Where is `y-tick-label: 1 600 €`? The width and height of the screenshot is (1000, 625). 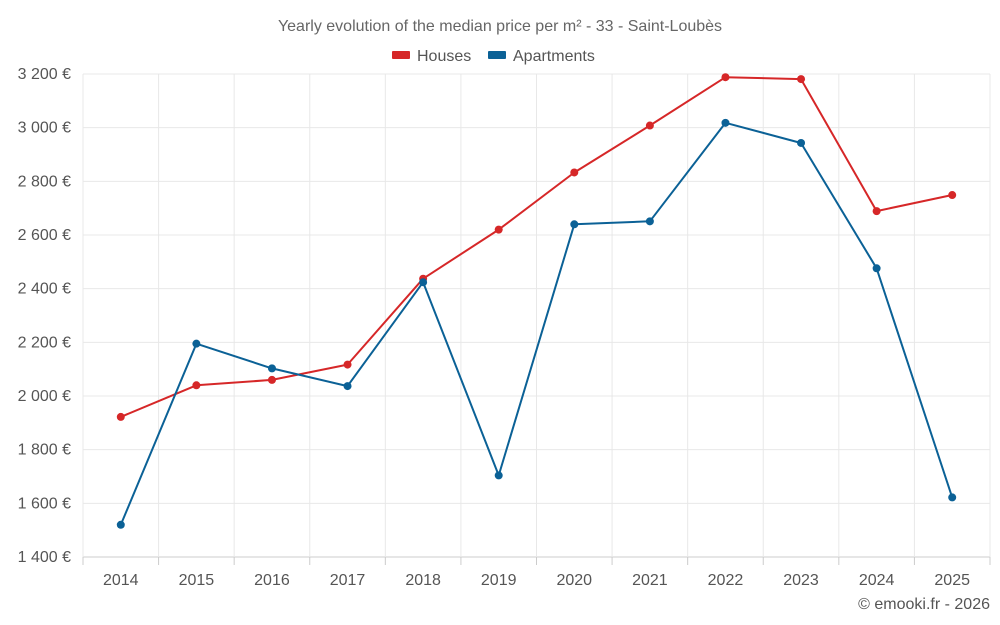 y-tick-label: 1 600 € is located at coordinates (44, 503).